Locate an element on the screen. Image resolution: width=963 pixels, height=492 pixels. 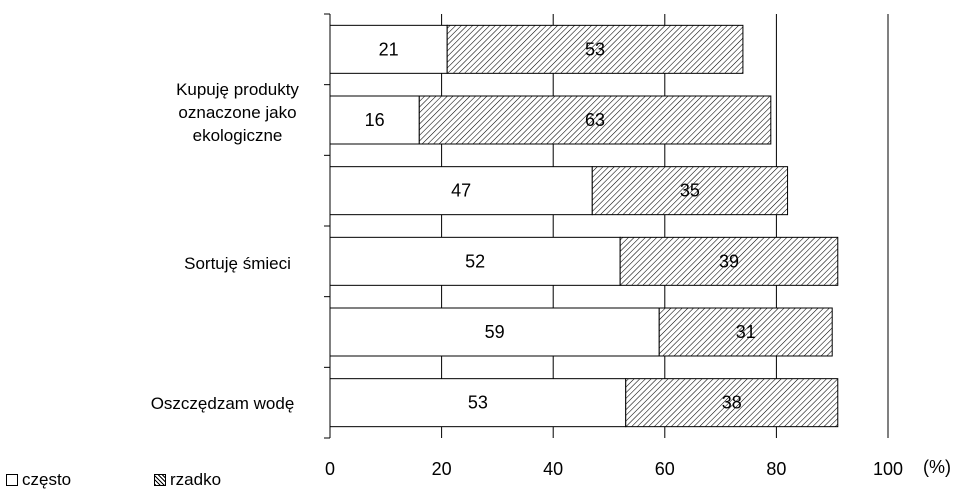
bar-value-label: 35 is located at coordinates (690, 191).